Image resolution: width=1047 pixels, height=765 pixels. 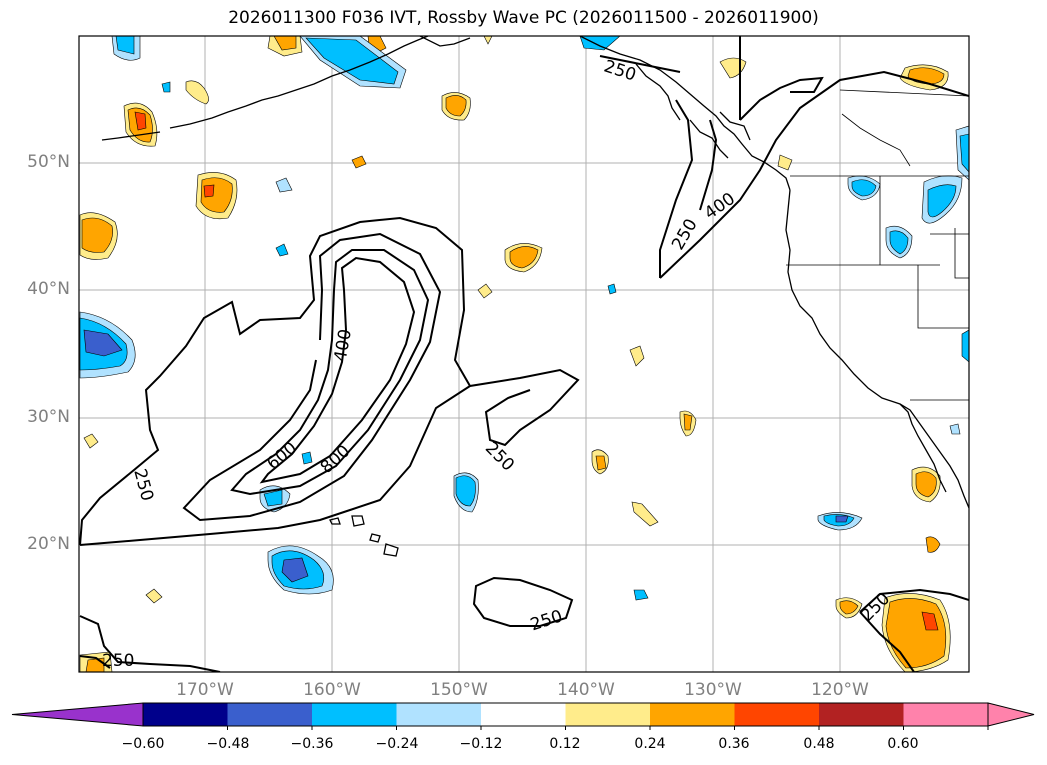 I want to click on colorbar-tick-label: −0.36, so click(x=312, y=744).